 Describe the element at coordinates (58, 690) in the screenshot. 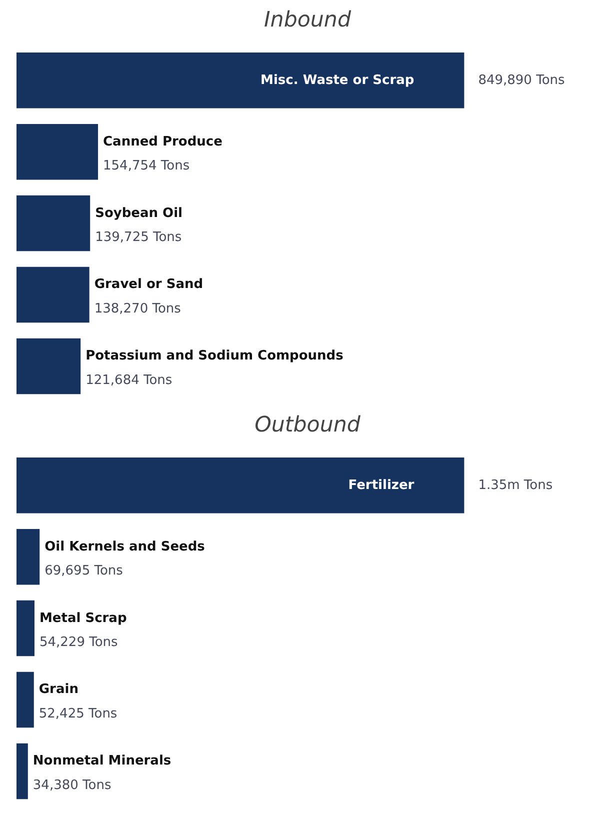

I see `y-tick-label: Grain` at that location.